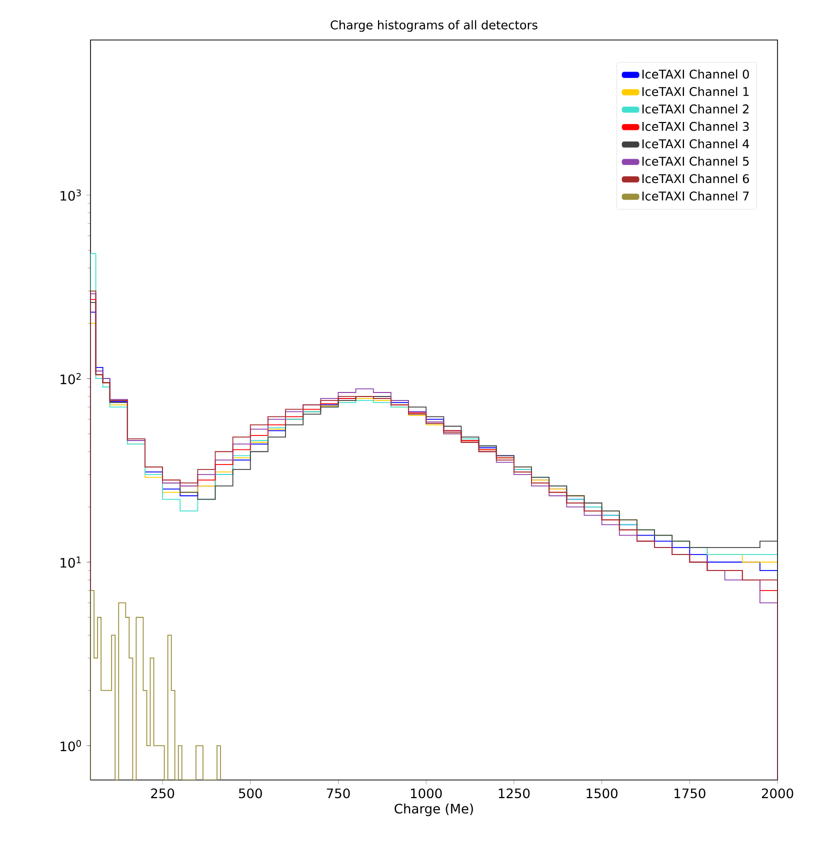  I want to click on legend-label: IceTAXI Channel 2, so click(695, 109).